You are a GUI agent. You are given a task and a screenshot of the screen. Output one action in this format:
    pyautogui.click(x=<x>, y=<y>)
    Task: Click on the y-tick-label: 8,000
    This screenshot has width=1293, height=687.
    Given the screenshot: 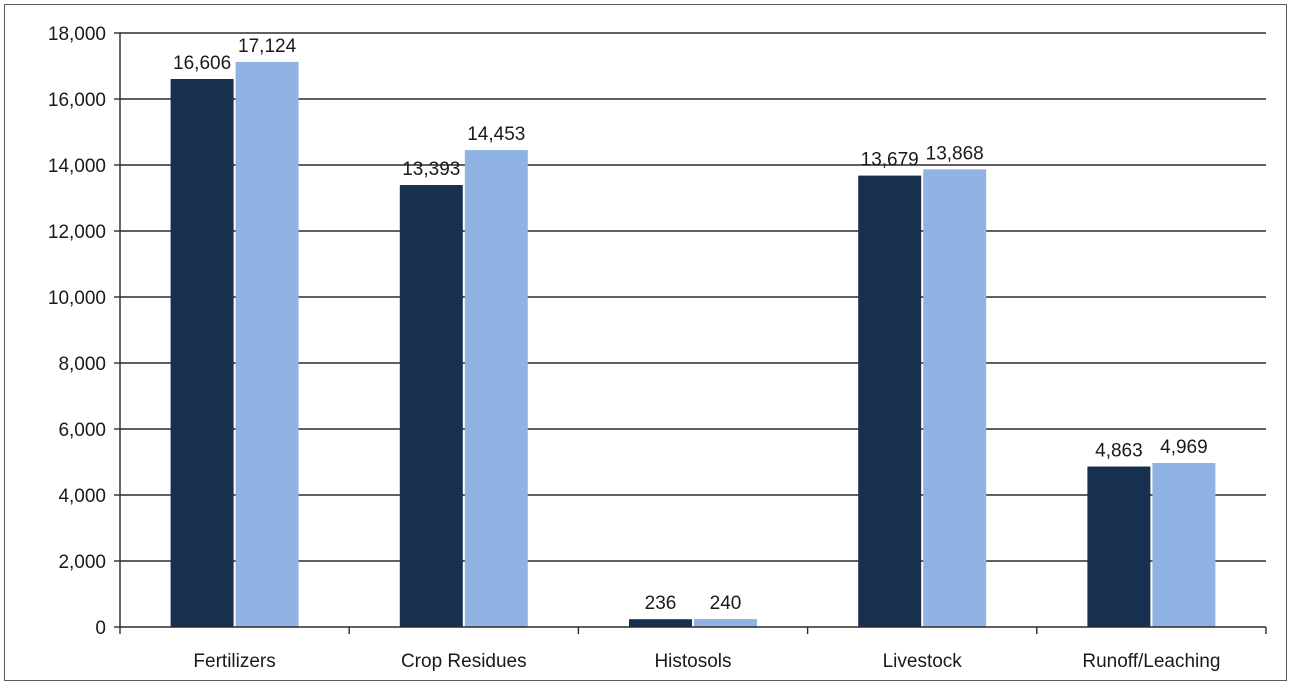 What is the action you would take?
    pyautogui.click(x=82, y=364)
    